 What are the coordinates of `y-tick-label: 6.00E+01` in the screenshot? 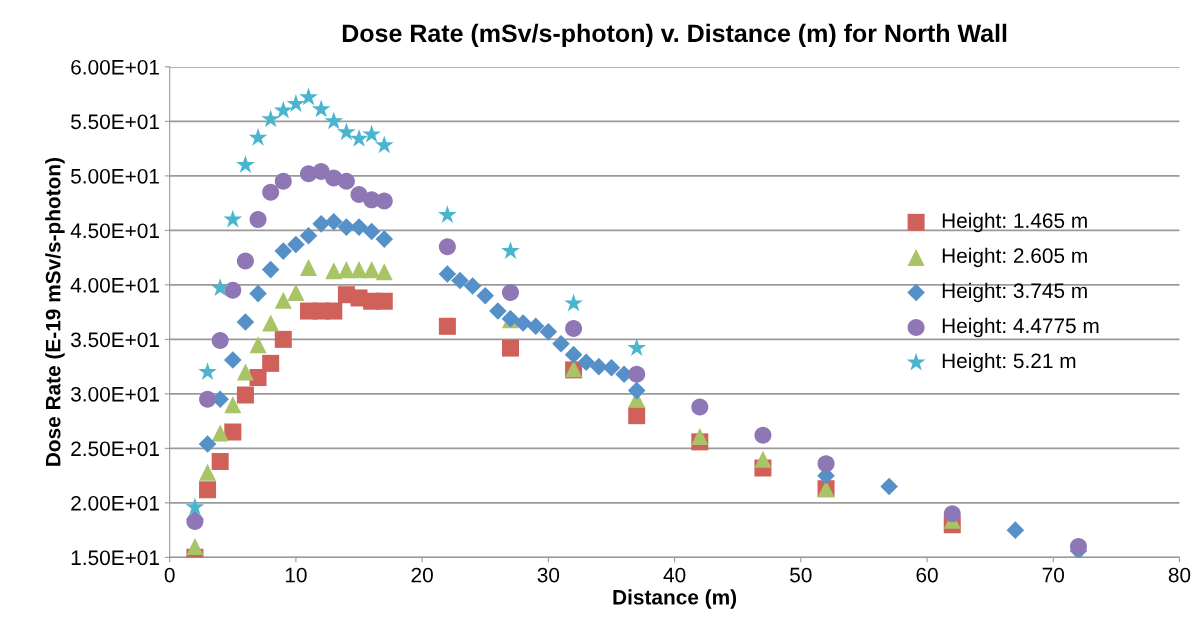 It's located at (115, 67).